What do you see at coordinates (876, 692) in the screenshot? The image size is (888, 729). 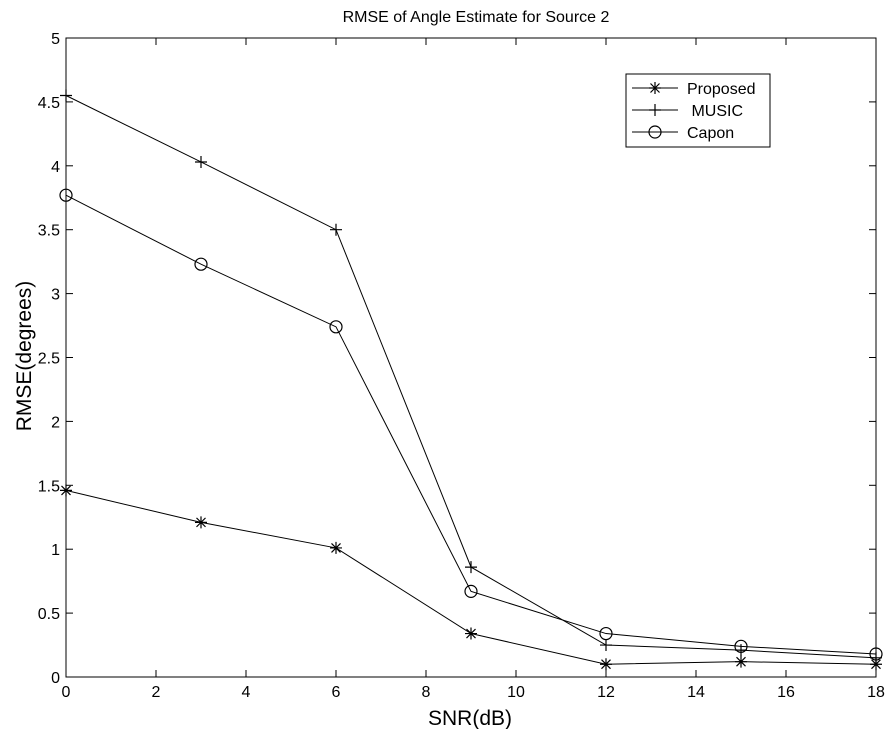 I see `x-tick-label: 18` at bounding box center [876, 692].